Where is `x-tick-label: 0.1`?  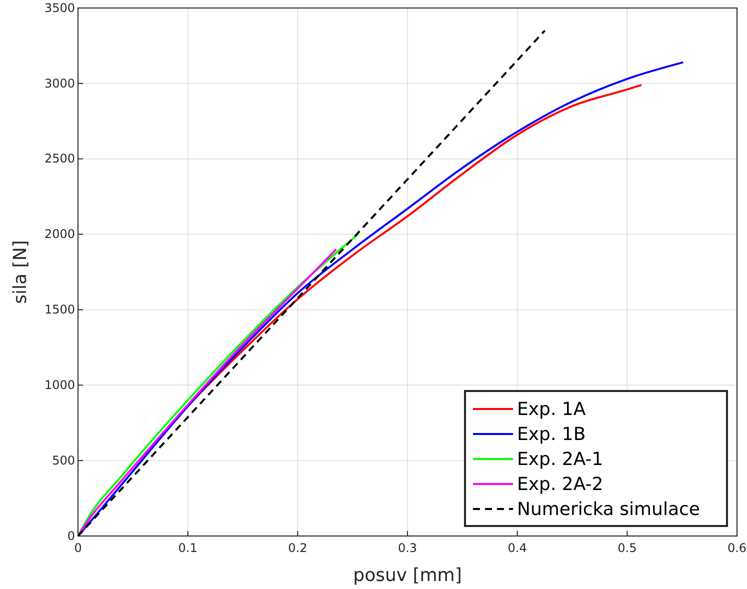 x-tick-label: 0.1 is located at coordinates (188, 548).